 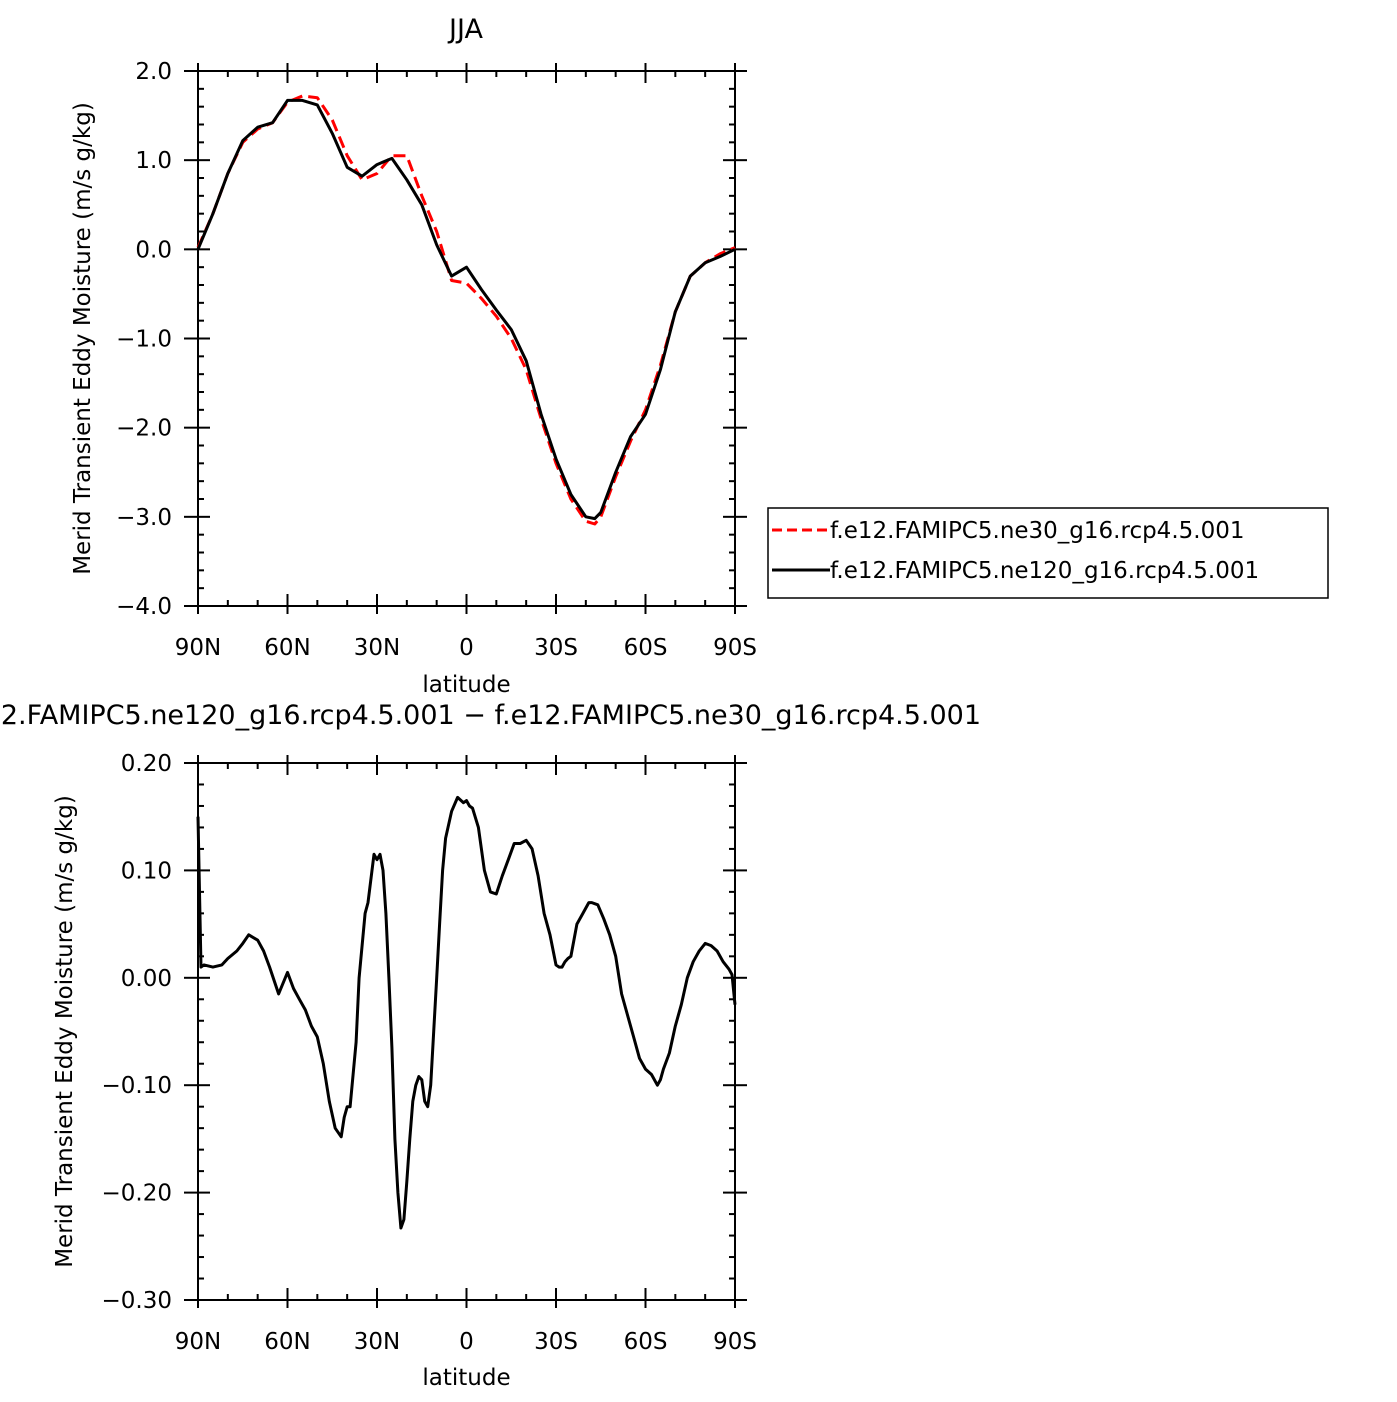 I want to click on y-tick-label: 0.20, so click(x=146, y=764).